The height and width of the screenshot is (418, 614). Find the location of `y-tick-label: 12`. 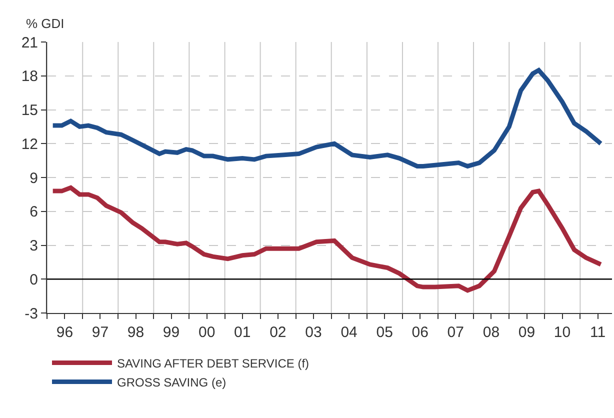

y-tick-label: 12 is located at coordinates (29, 144).